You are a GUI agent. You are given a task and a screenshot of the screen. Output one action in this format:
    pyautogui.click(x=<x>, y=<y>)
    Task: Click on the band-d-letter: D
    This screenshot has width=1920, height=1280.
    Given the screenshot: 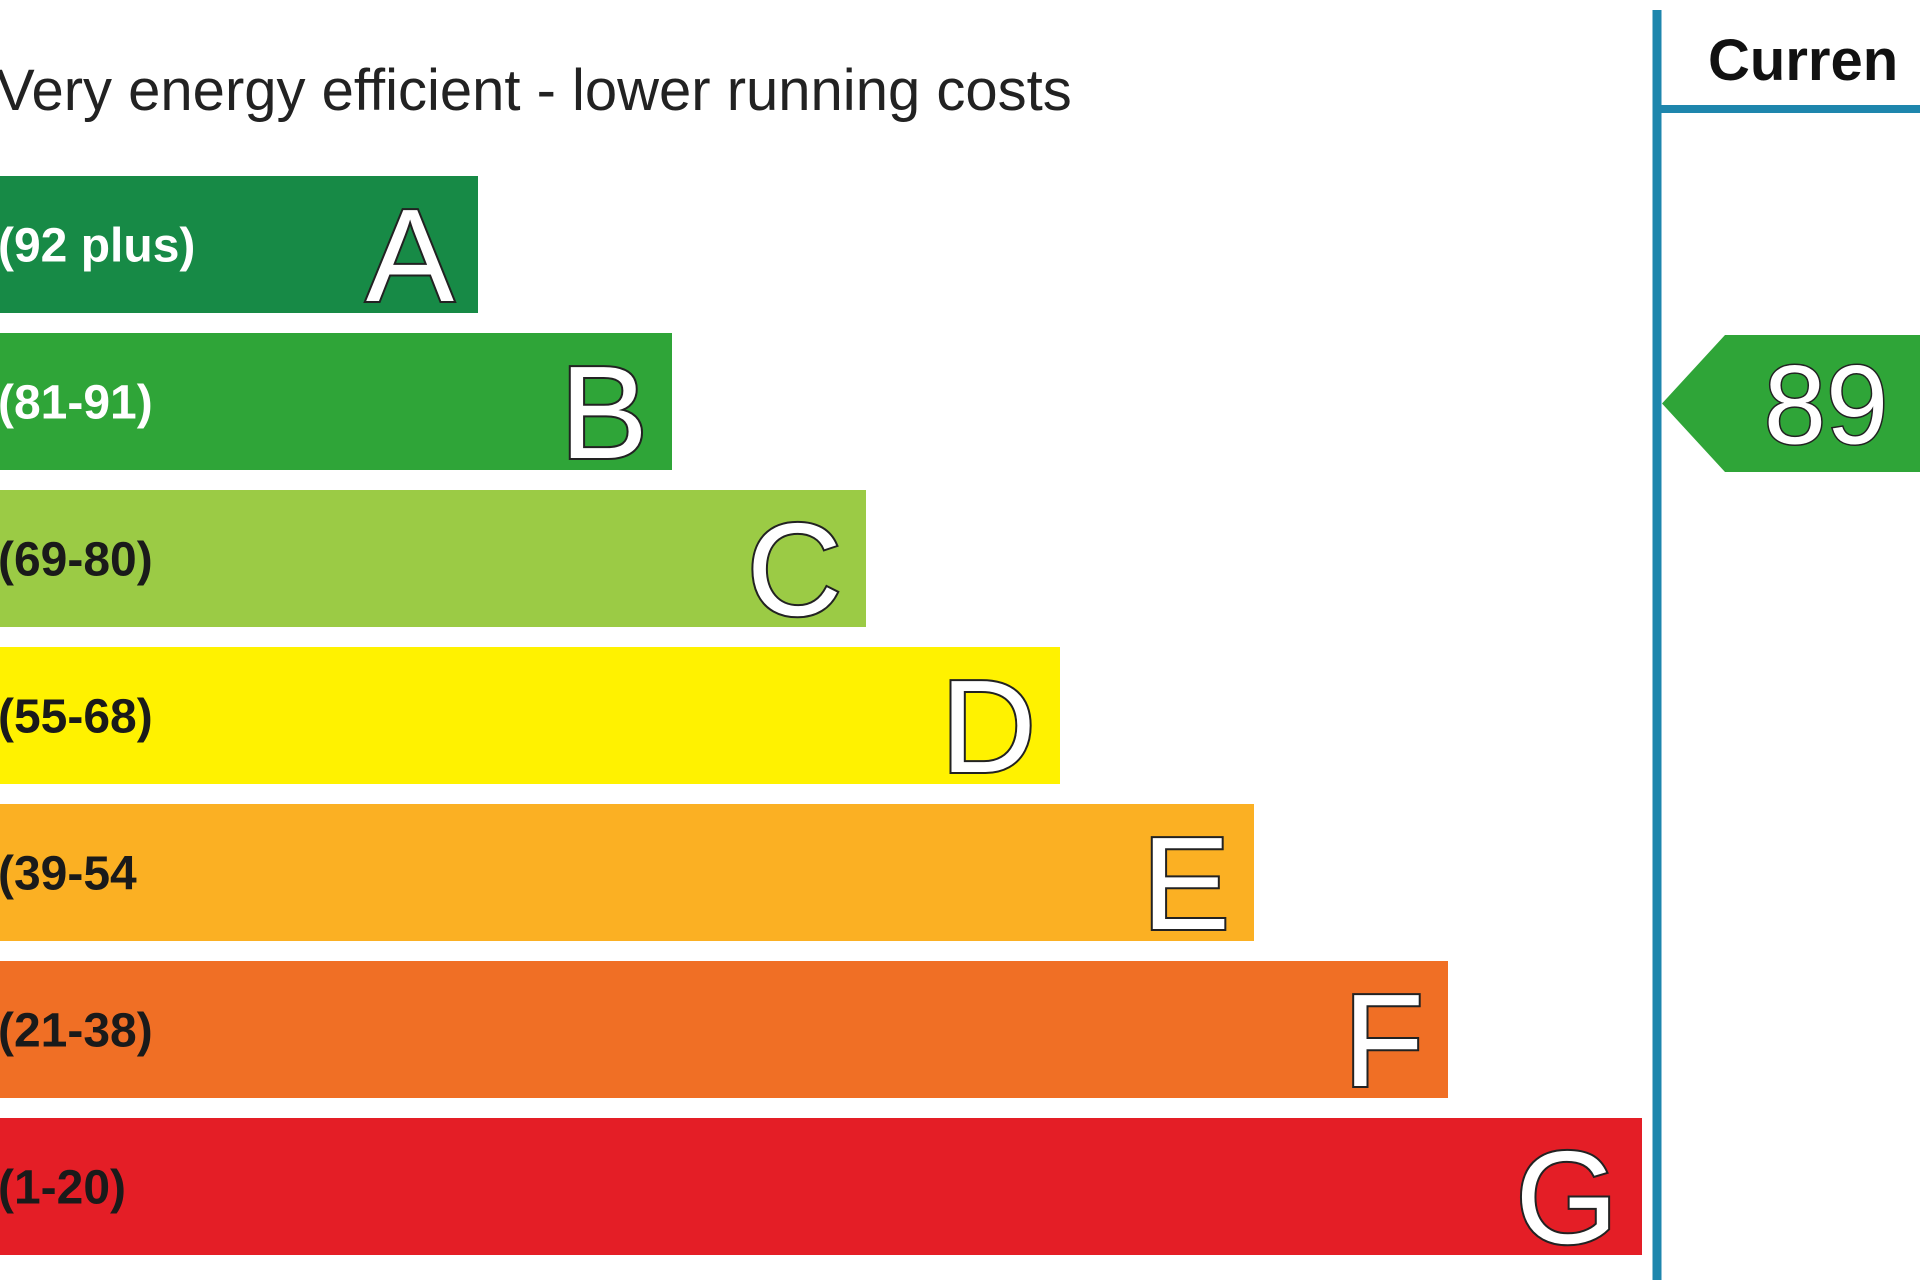 What is the action you would take?
    pyautogui.click(x=988, y=726)
    